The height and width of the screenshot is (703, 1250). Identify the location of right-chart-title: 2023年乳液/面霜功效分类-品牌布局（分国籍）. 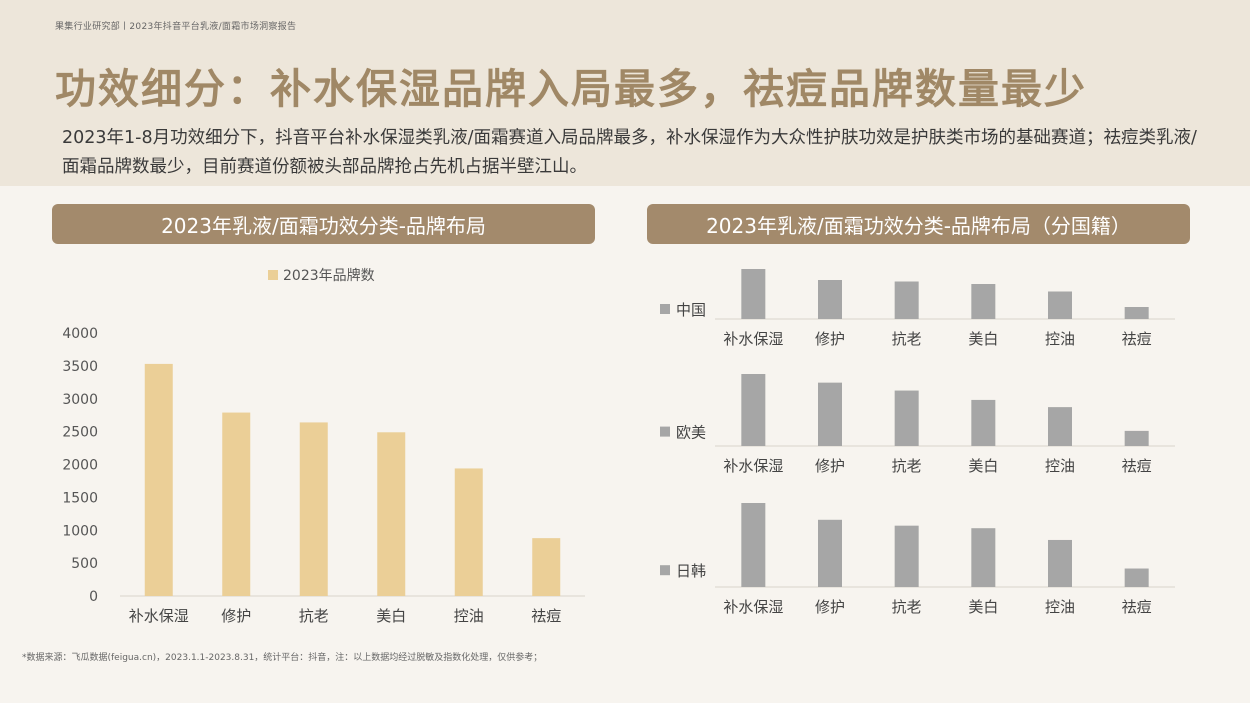
(918, 224).